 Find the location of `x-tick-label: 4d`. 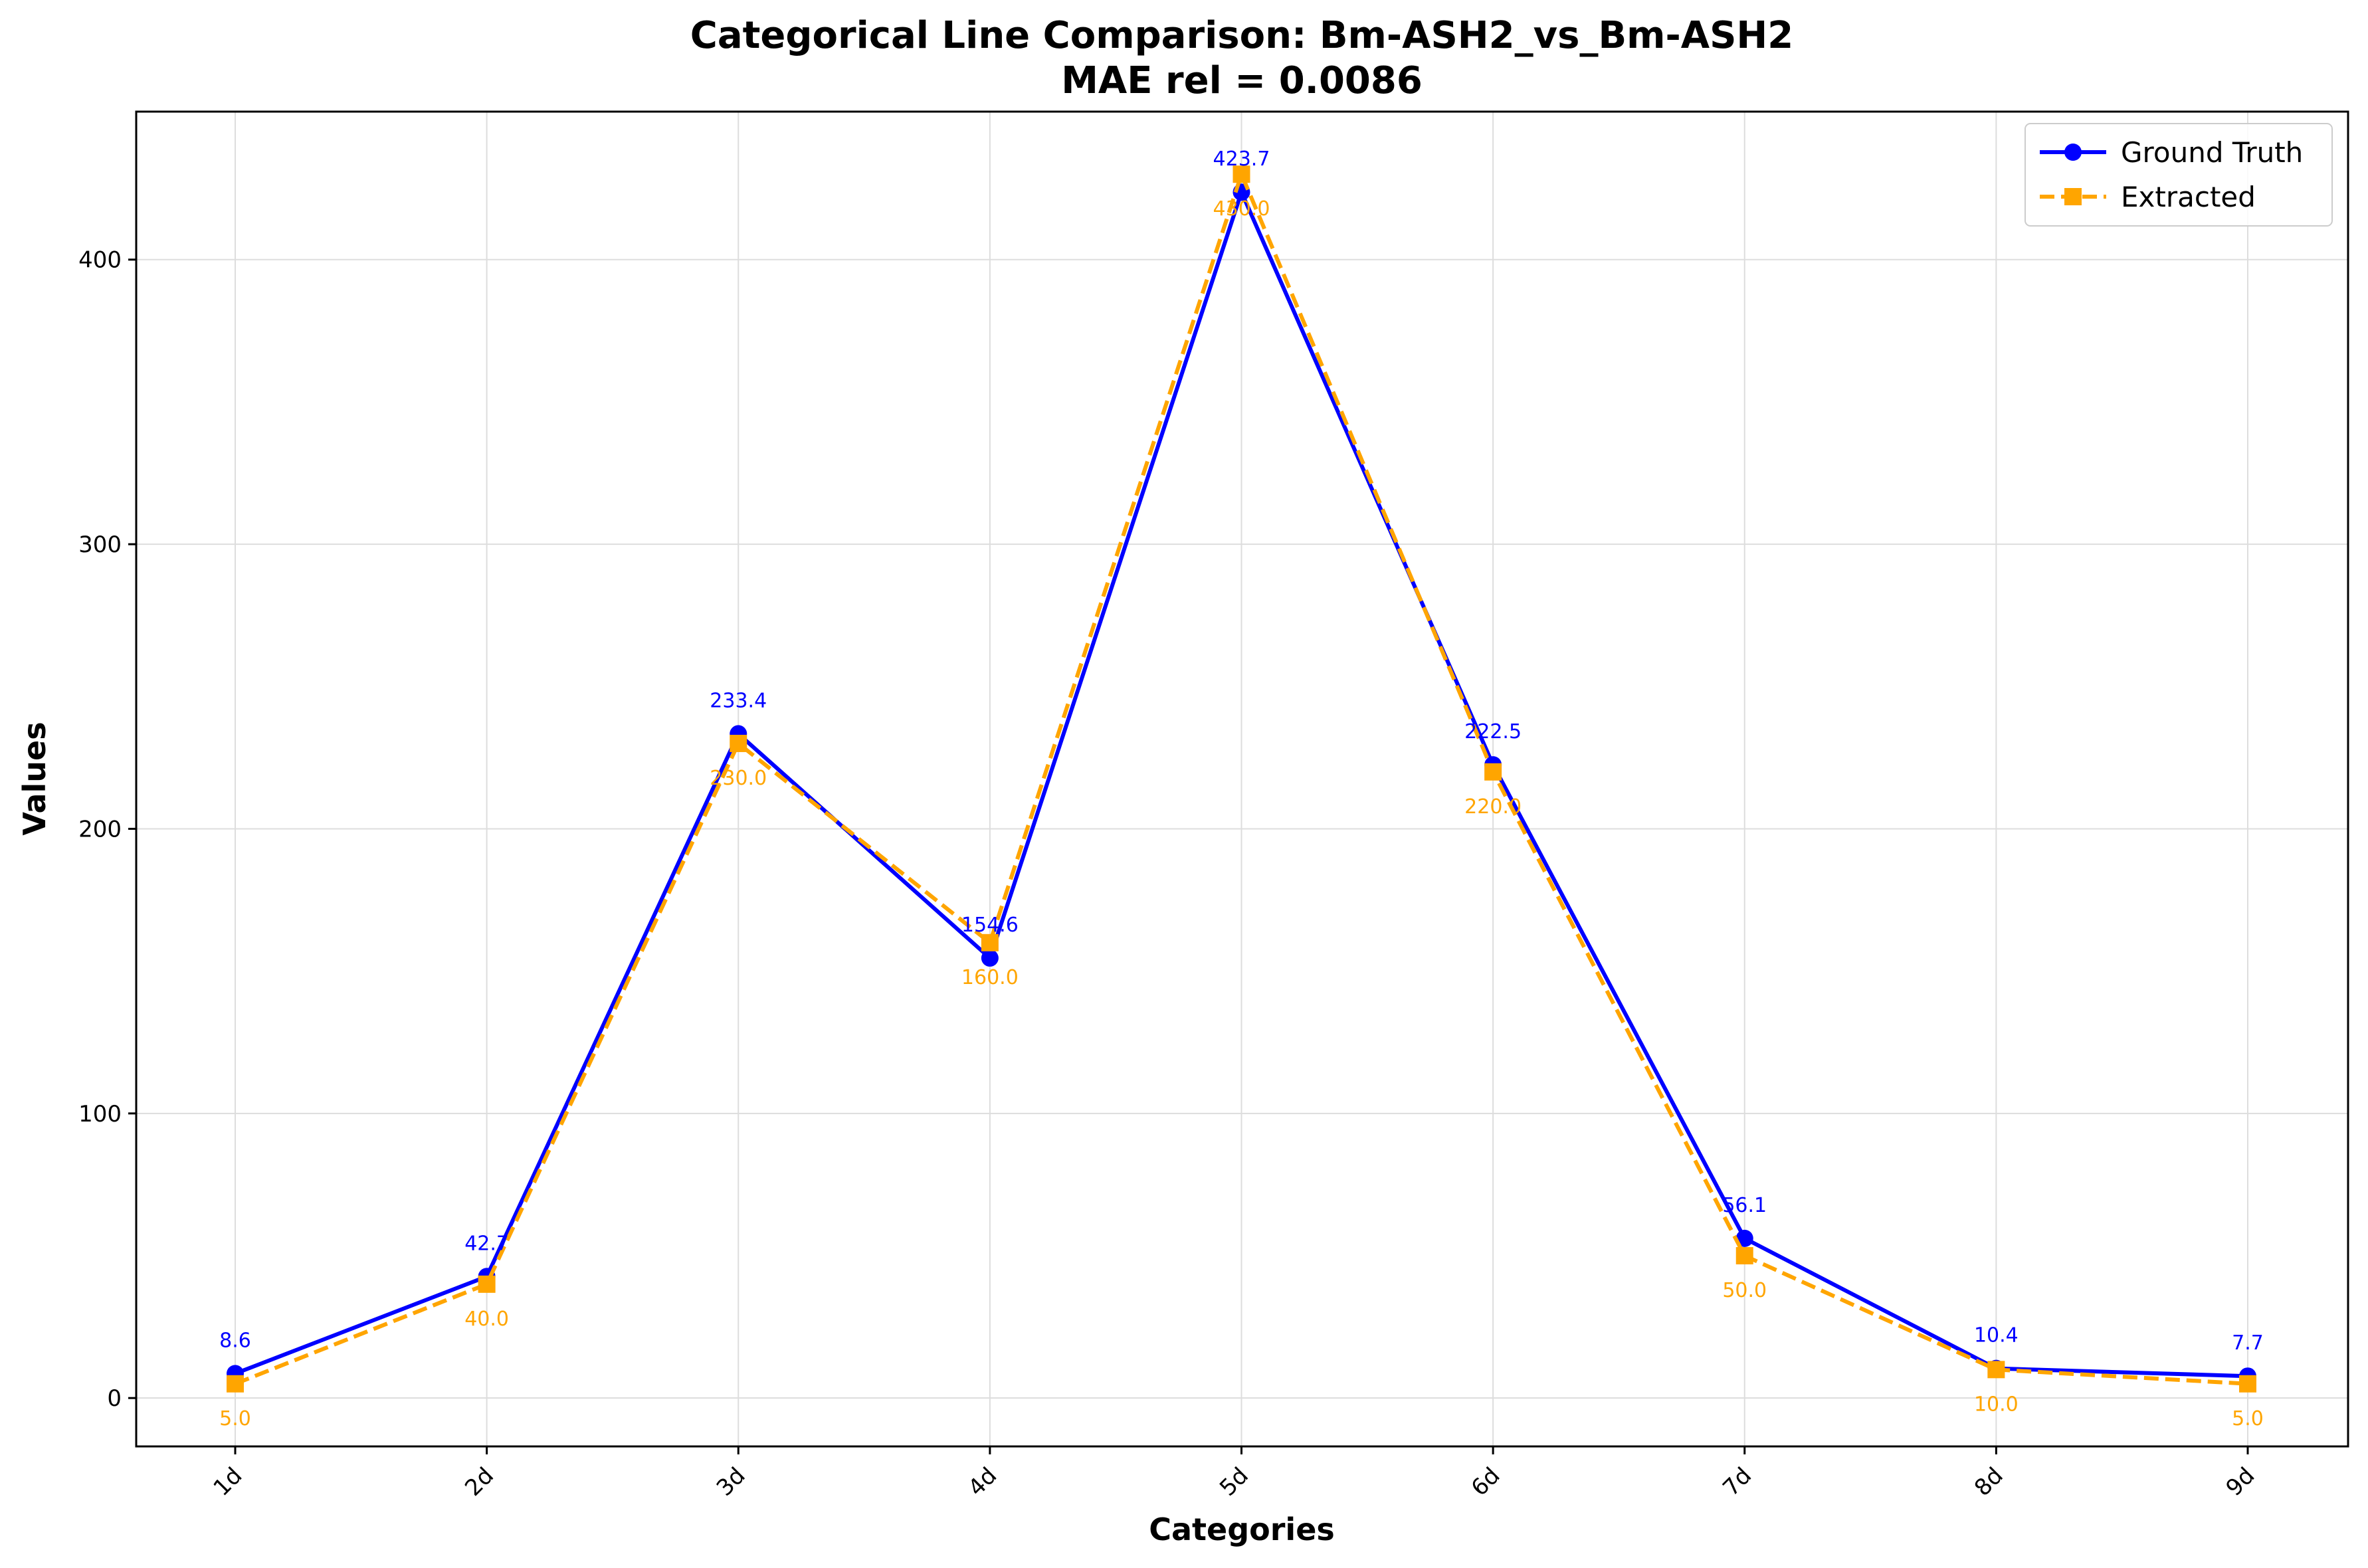

x-tick-label: 4d is located at coordinates (982, 1482).